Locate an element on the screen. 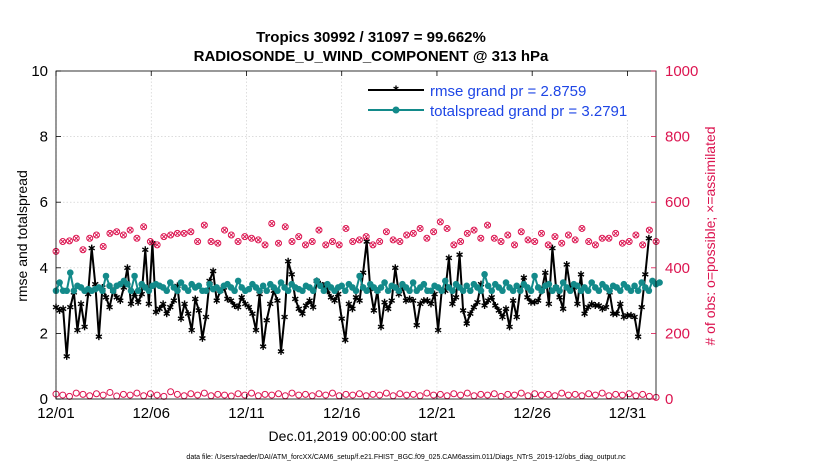 This screenshot has width=830, height=470. y-right-tick-label: 200 is located at coordinates (677, 333).